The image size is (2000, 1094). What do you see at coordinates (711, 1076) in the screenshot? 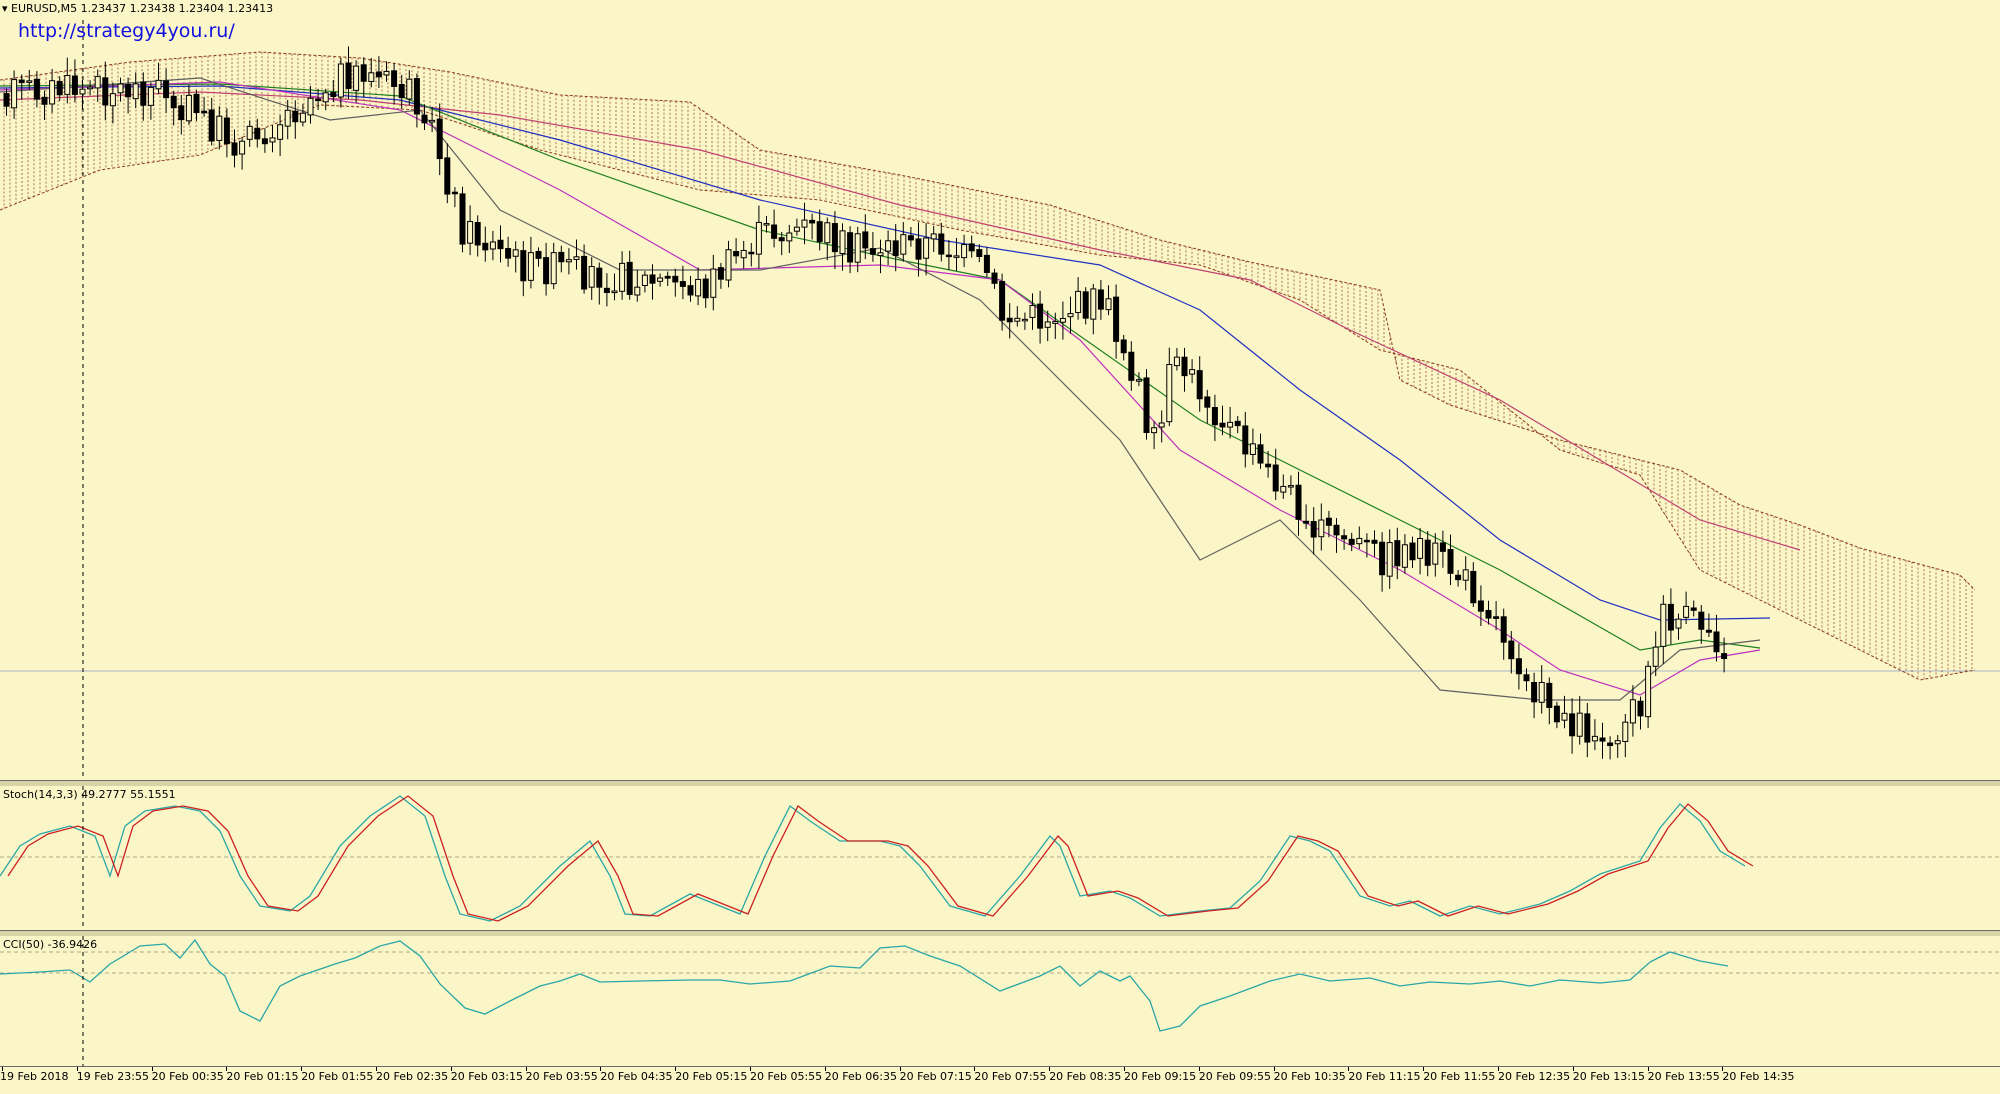
I see `time-axis-label: 20 Feb 05:15` at bounding box center [711, 1076].